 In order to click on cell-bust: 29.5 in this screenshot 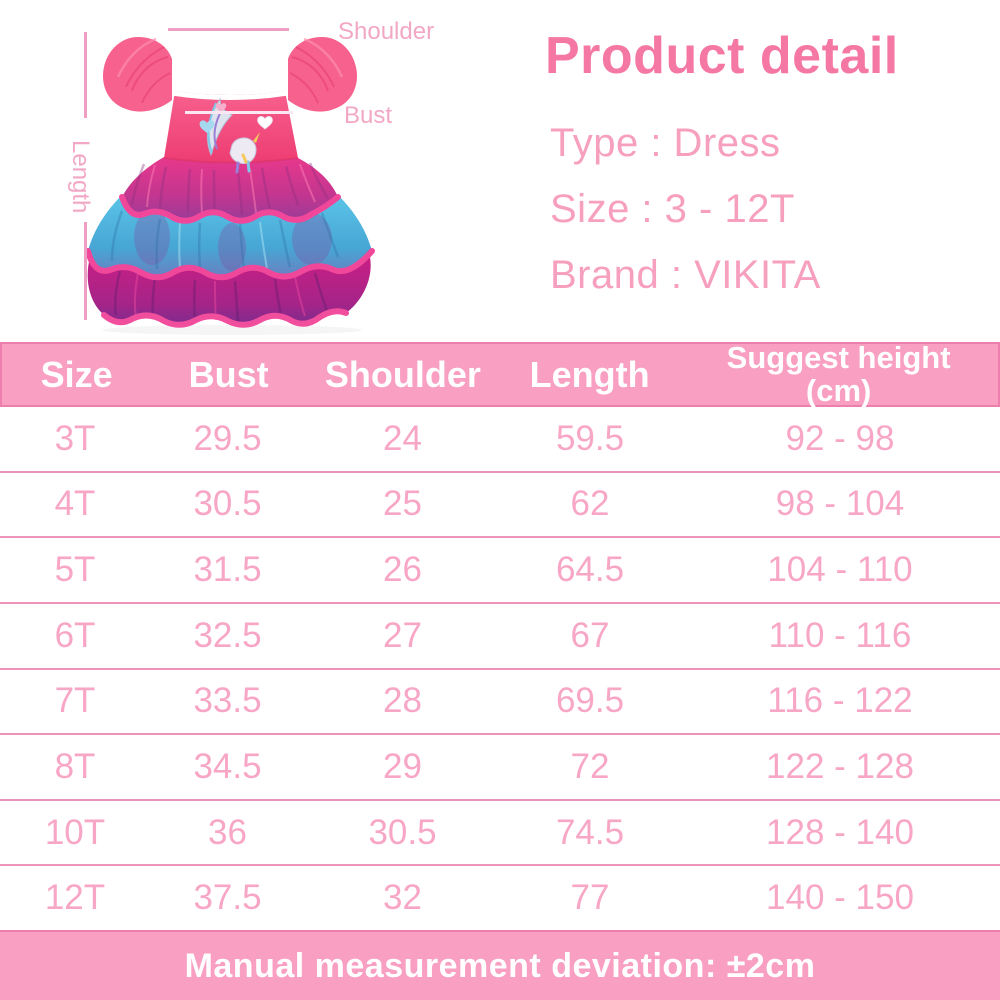, I will do `click(227, 438)`.